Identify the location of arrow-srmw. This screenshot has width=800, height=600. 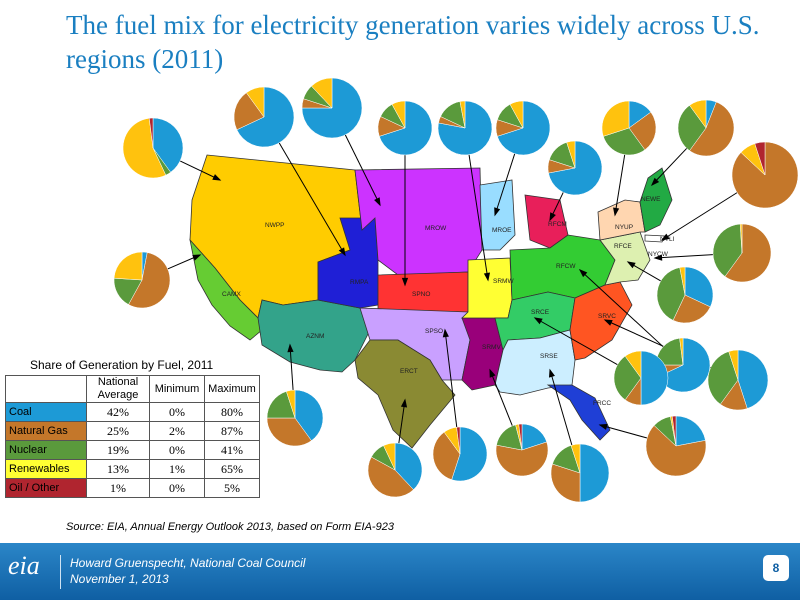
(478, 217).